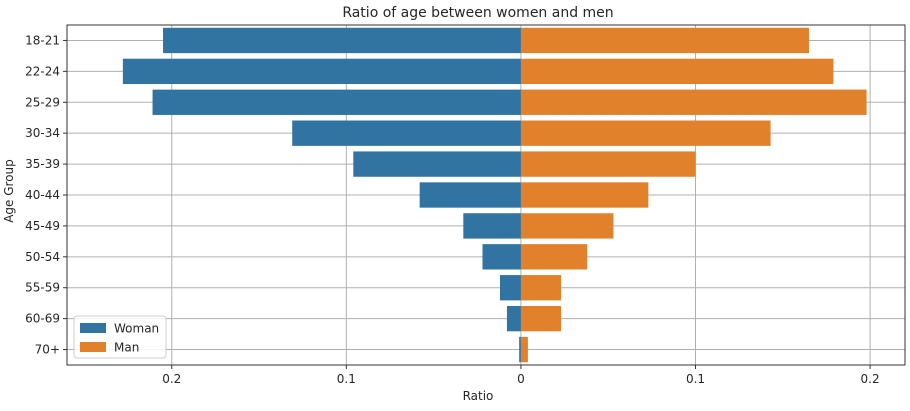 This screenshot has height=411, width=910. Describe the element at coordinates (478, 396) in the screenshot. I see `x-axis-title: Ratio` at that location.